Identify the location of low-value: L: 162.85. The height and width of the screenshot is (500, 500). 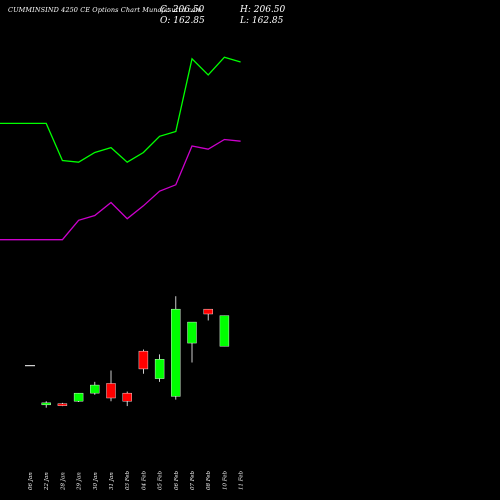
(262, 21).